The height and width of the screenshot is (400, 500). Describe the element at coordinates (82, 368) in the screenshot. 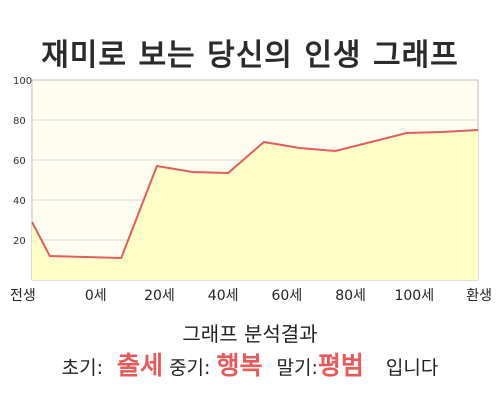

I see `early-label: 초기:` at that location.